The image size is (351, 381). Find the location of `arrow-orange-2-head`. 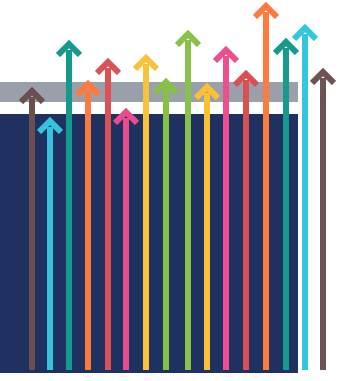

arrow-orange-2-head is located at coordinates (266, 10).